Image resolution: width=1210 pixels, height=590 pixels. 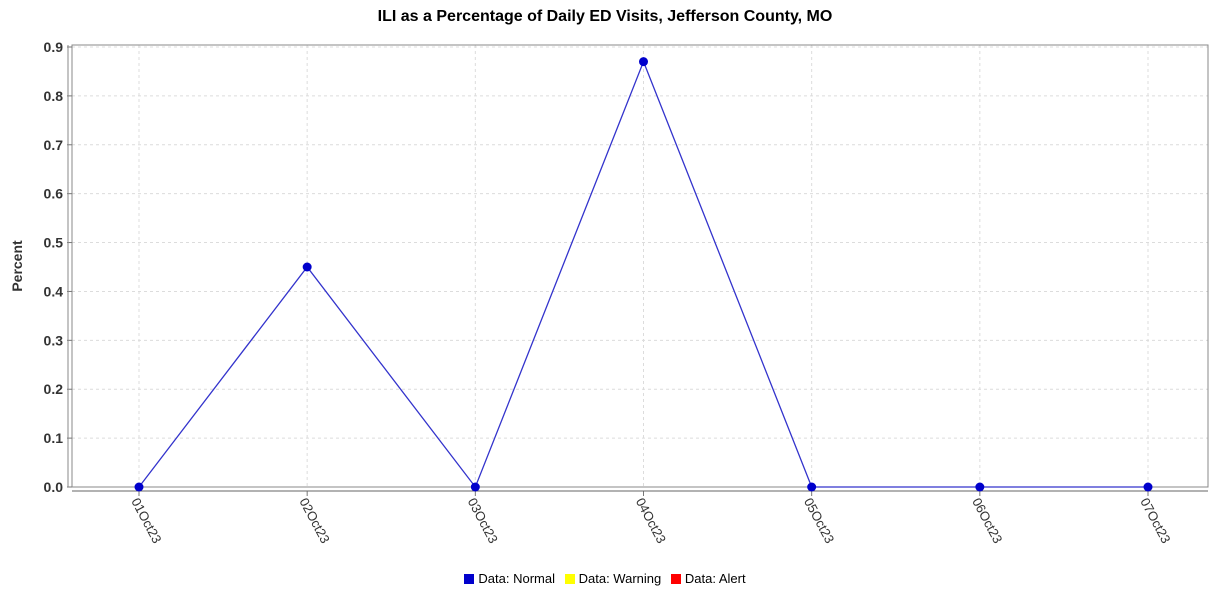 I want to click on x-tick-label: 02Oct23, so click(x=315, y=520).